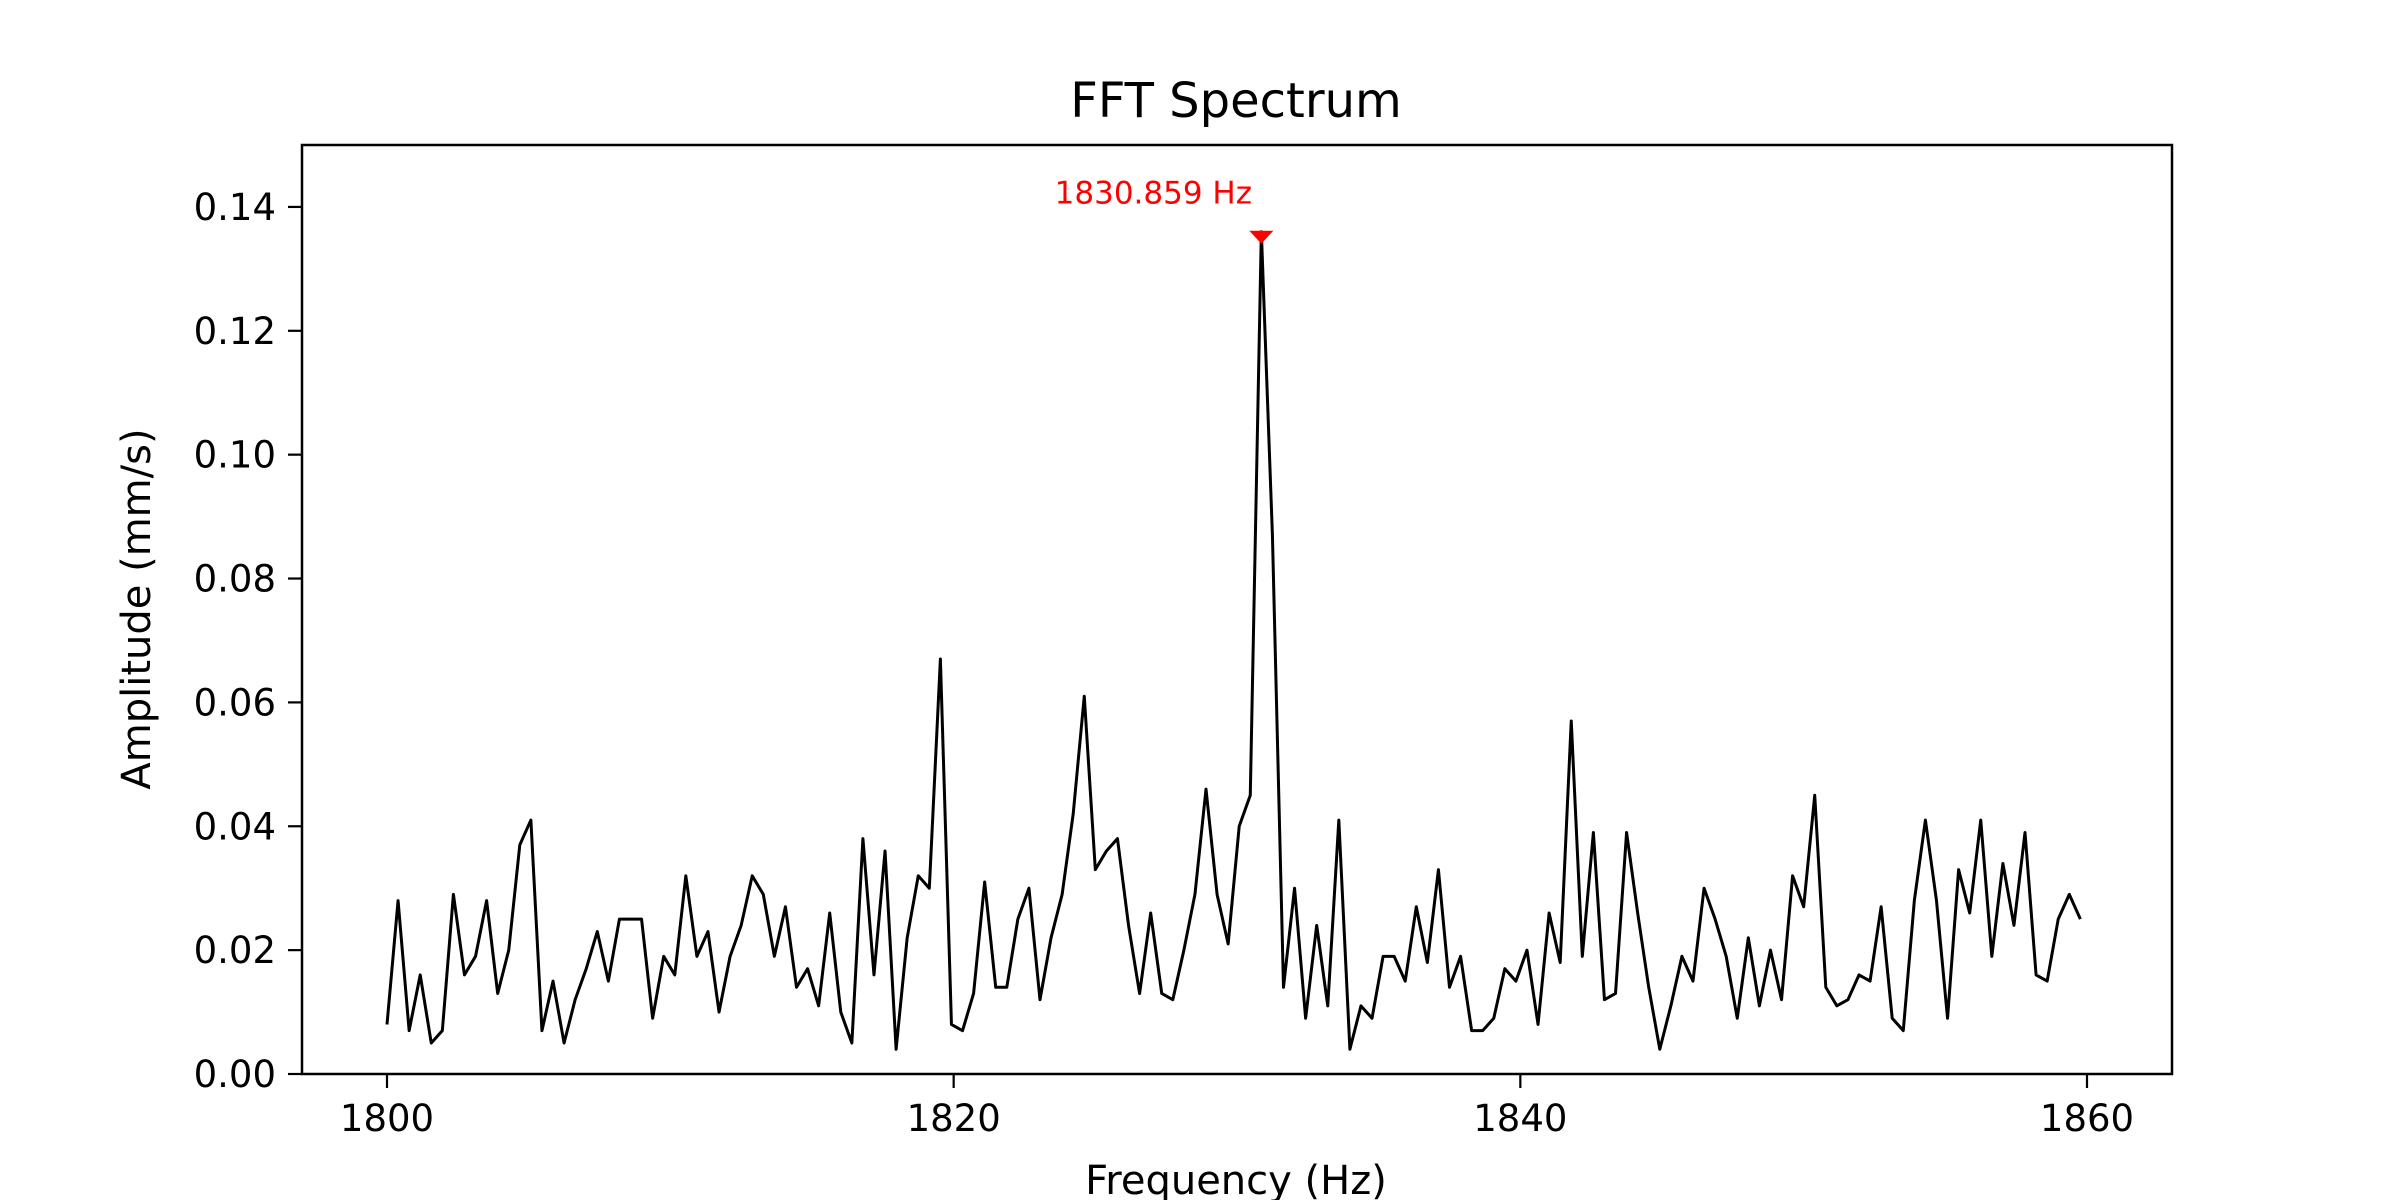  I want to click on x-tick-label: 1860, so click(2087, 1118).